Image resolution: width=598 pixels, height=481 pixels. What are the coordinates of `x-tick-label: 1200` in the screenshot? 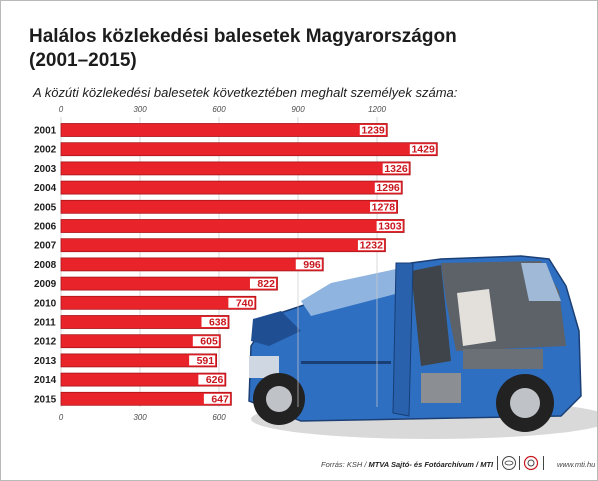 It's located at (377, 109).